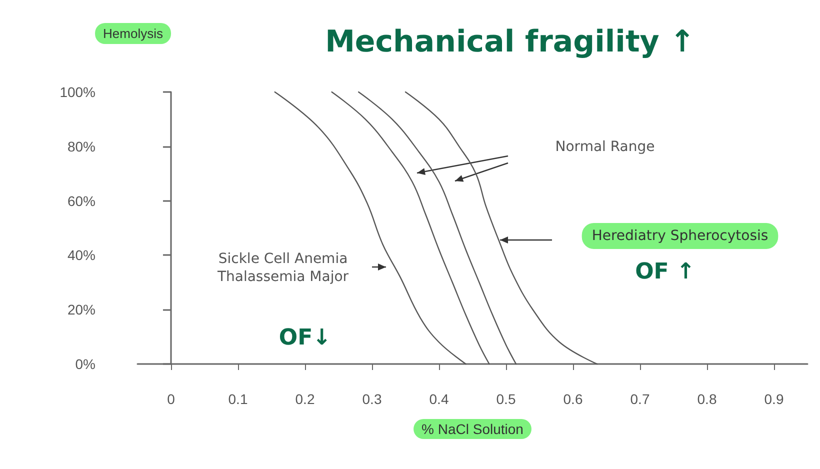  I want to click on annotation: Herediatry Spherocytosis, so click(680, 236).